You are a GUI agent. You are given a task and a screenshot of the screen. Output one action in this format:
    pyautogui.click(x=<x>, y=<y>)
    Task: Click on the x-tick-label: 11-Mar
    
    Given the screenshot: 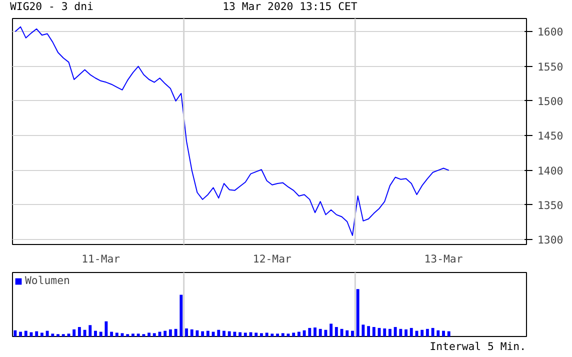 What is the action you would take?
    pyautogui.click(x=101, y=259)
    